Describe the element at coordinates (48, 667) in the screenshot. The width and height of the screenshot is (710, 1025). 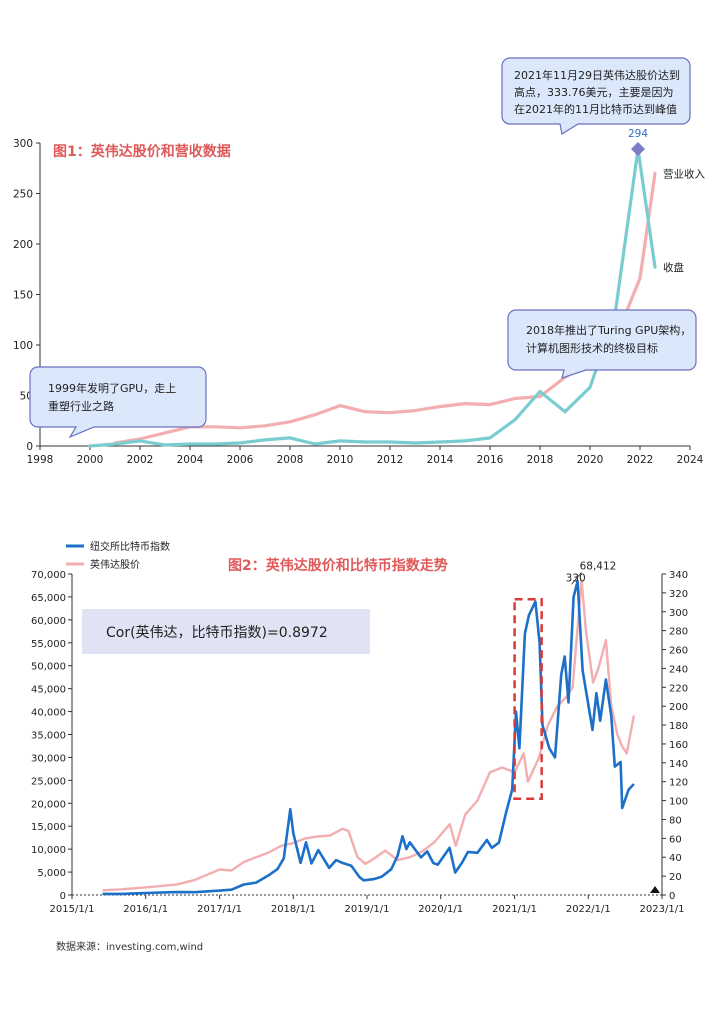
I see `chart2-left-tick-label: 50,000` at that location.